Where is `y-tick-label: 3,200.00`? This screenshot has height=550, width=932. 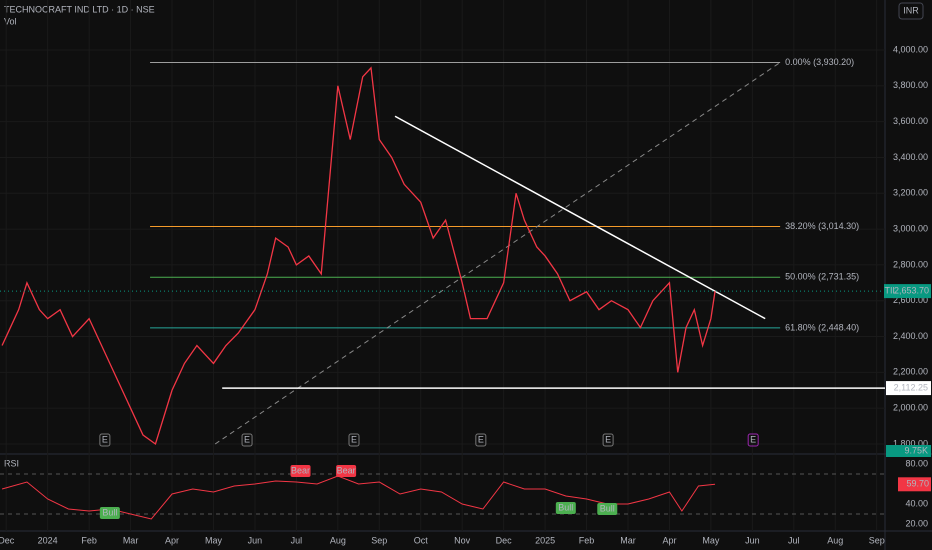
y-tick-label: 3,200.00 is located at coordinates (910, 193).